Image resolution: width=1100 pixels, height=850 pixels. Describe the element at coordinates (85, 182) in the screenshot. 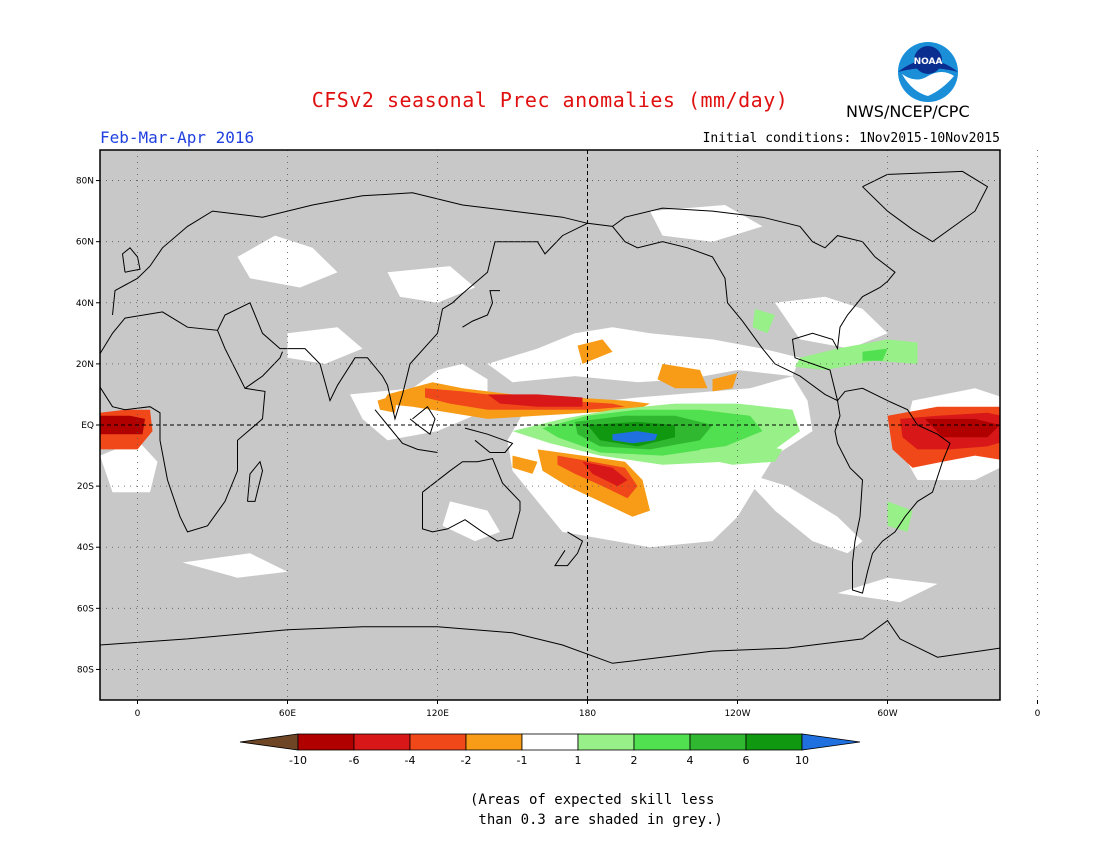

I see `y-tick-label: 80N` at that location.